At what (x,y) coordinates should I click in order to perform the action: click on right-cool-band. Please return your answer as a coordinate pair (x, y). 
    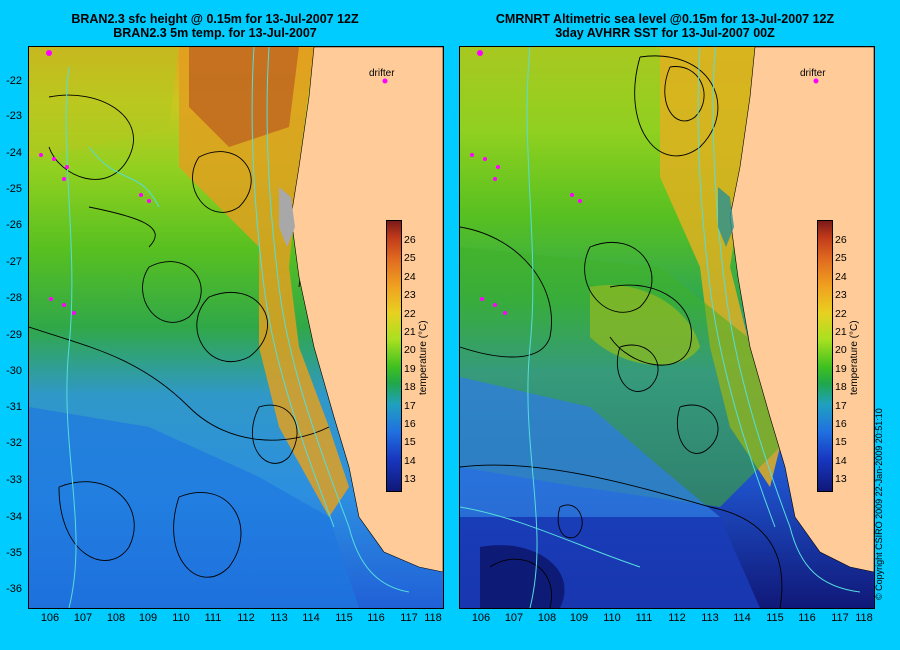
    Looking at the image, I should click on (590, 447).